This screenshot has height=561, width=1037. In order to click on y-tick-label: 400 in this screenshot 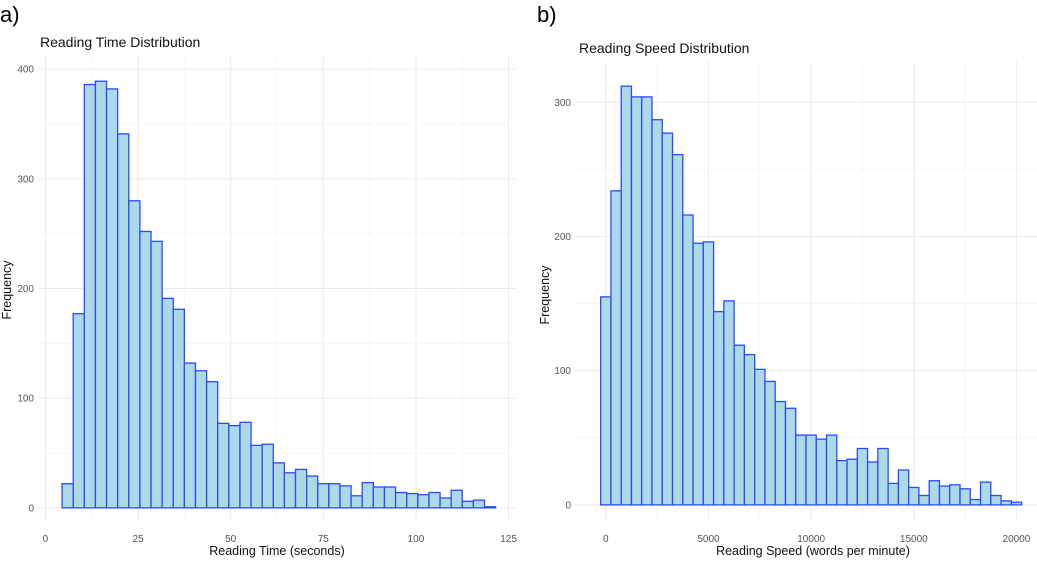, I will do `click(25, 70)`.